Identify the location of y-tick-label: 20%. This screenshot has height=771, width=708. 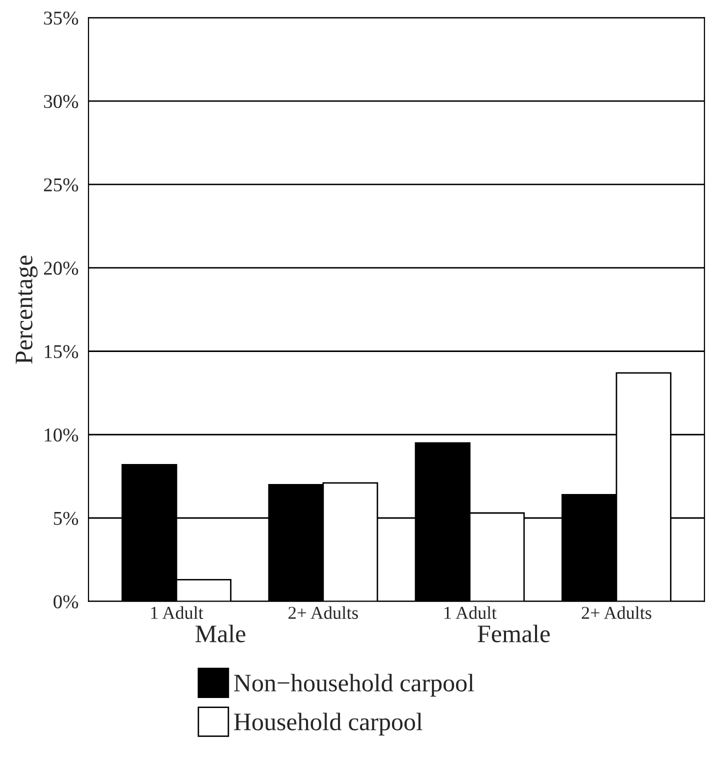
(61, 268).